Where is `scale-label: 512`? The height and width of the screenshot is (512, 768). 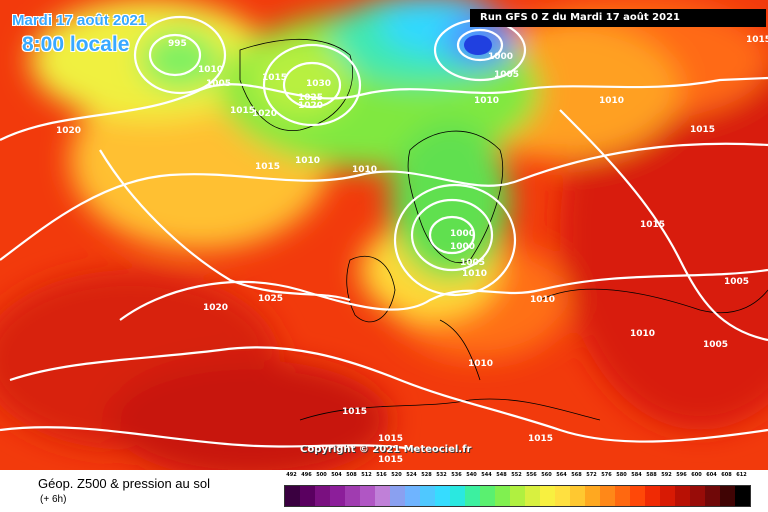 scale-label: 512 is located at coordinates (366, 475).